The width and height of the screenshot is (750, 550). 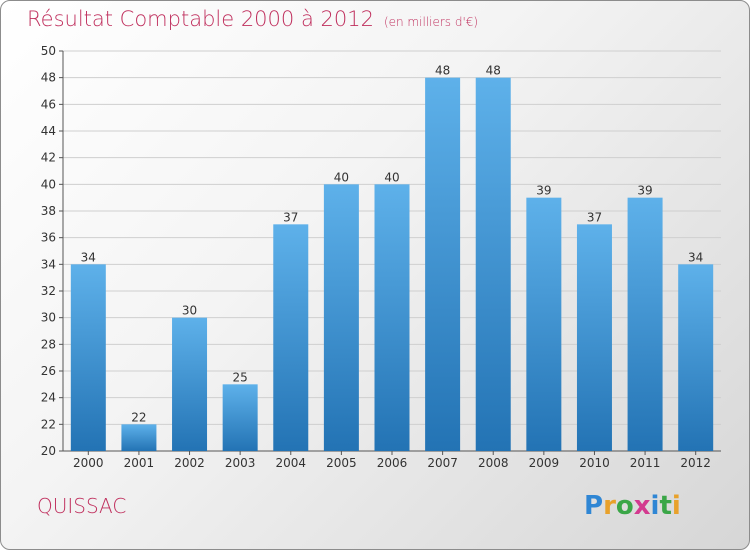 What do you see at coordinates (88, 463) in the screenshot?
I see `xtick-label-2000: 2000` at bounding box center [88, 463].